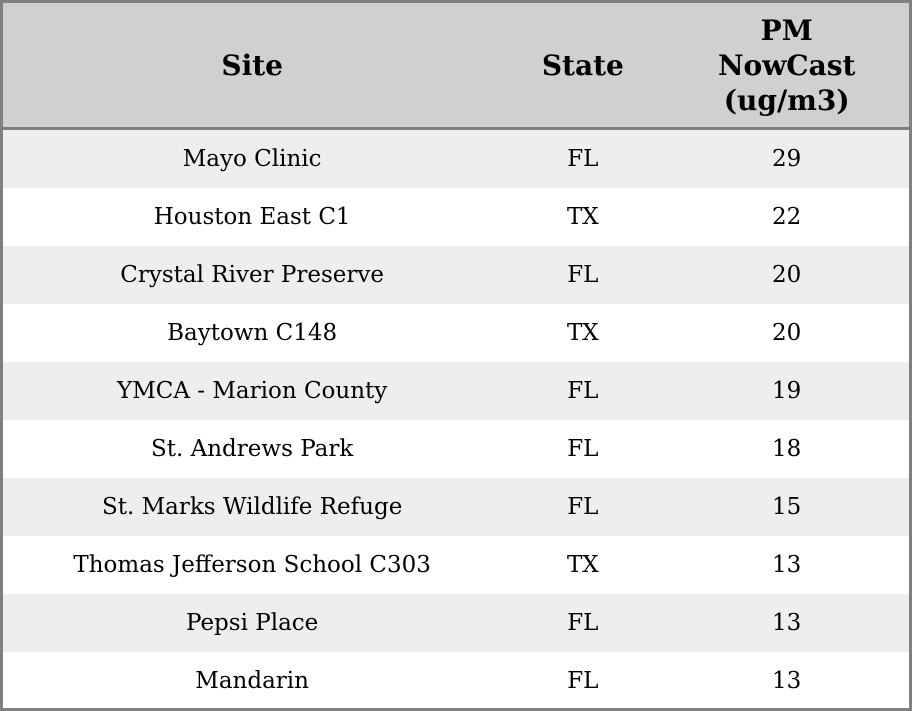  I want to click on pm-cell: 29, so click(787, 159).